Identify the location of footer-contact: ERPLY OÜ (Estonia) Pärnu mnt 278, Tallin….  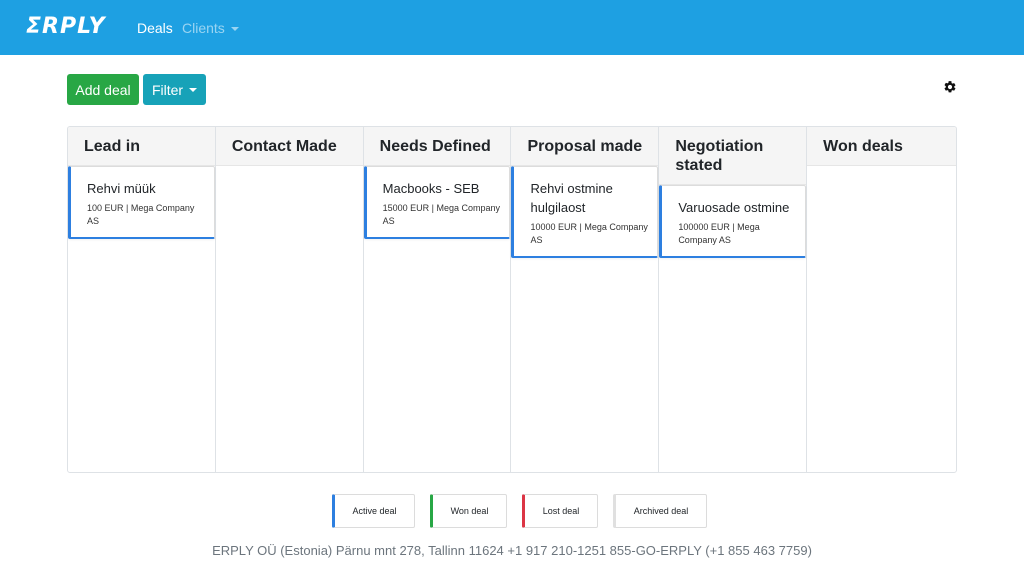
(512, 550).